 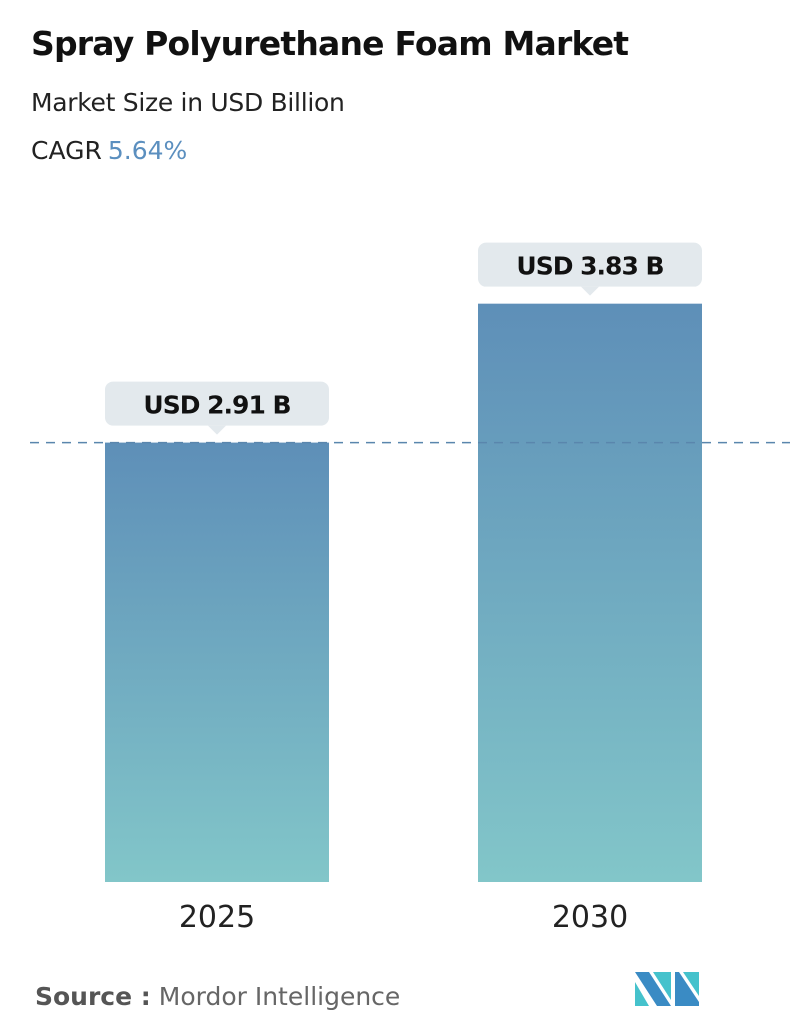 I want to click on cagr-label: CAGR, so click(x=66, y=150).